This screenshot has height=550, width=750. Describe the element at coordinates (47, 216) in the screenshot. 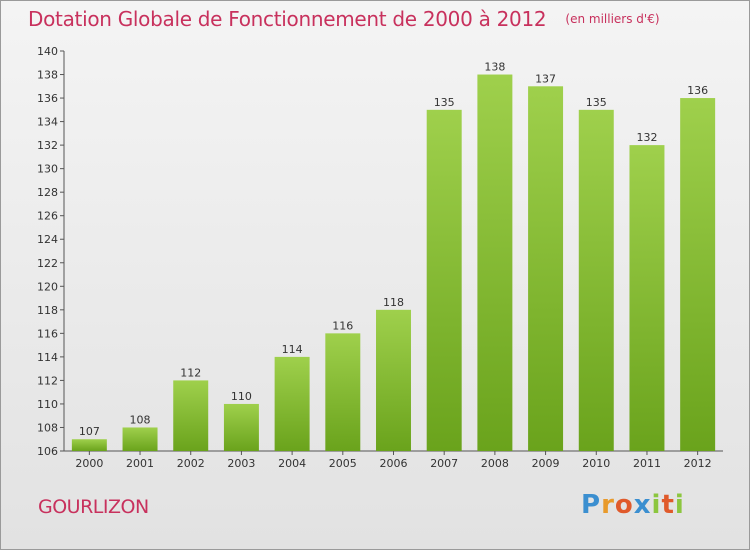

I see `y-tick-label: 126` at that location.